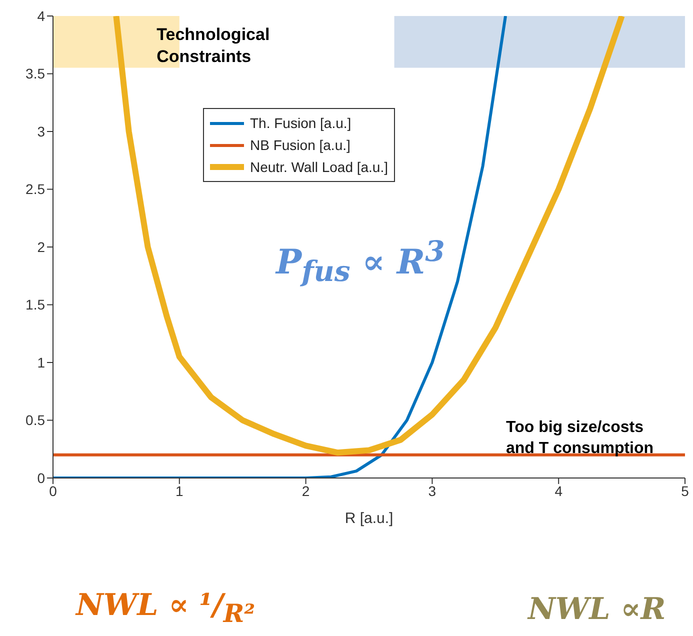 The image size is (693, 636). Describe the element at coordinates (41, 16) in the screenshot. I see `y-tick-label: 4` at that location.